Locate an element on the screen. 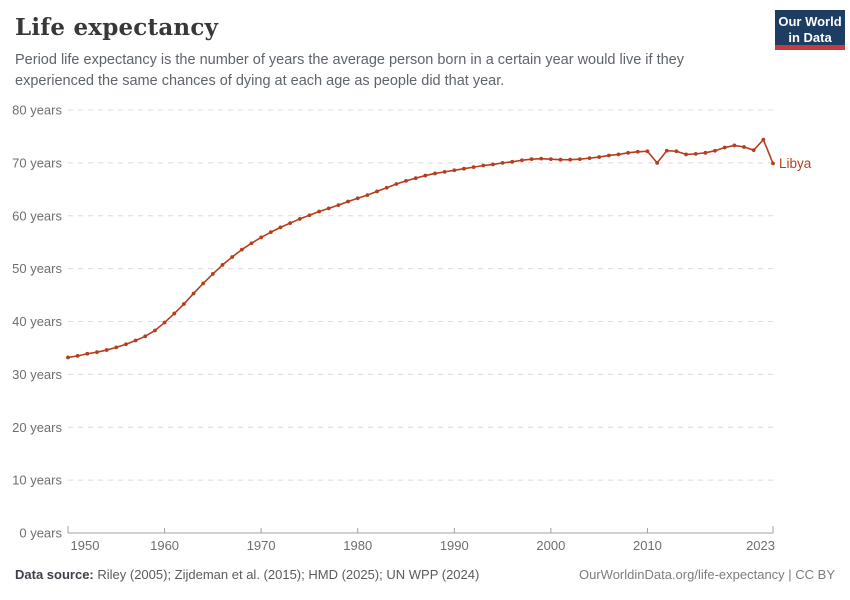  y-axis-tick-label: 20 years is located at coordinates (37, 427).